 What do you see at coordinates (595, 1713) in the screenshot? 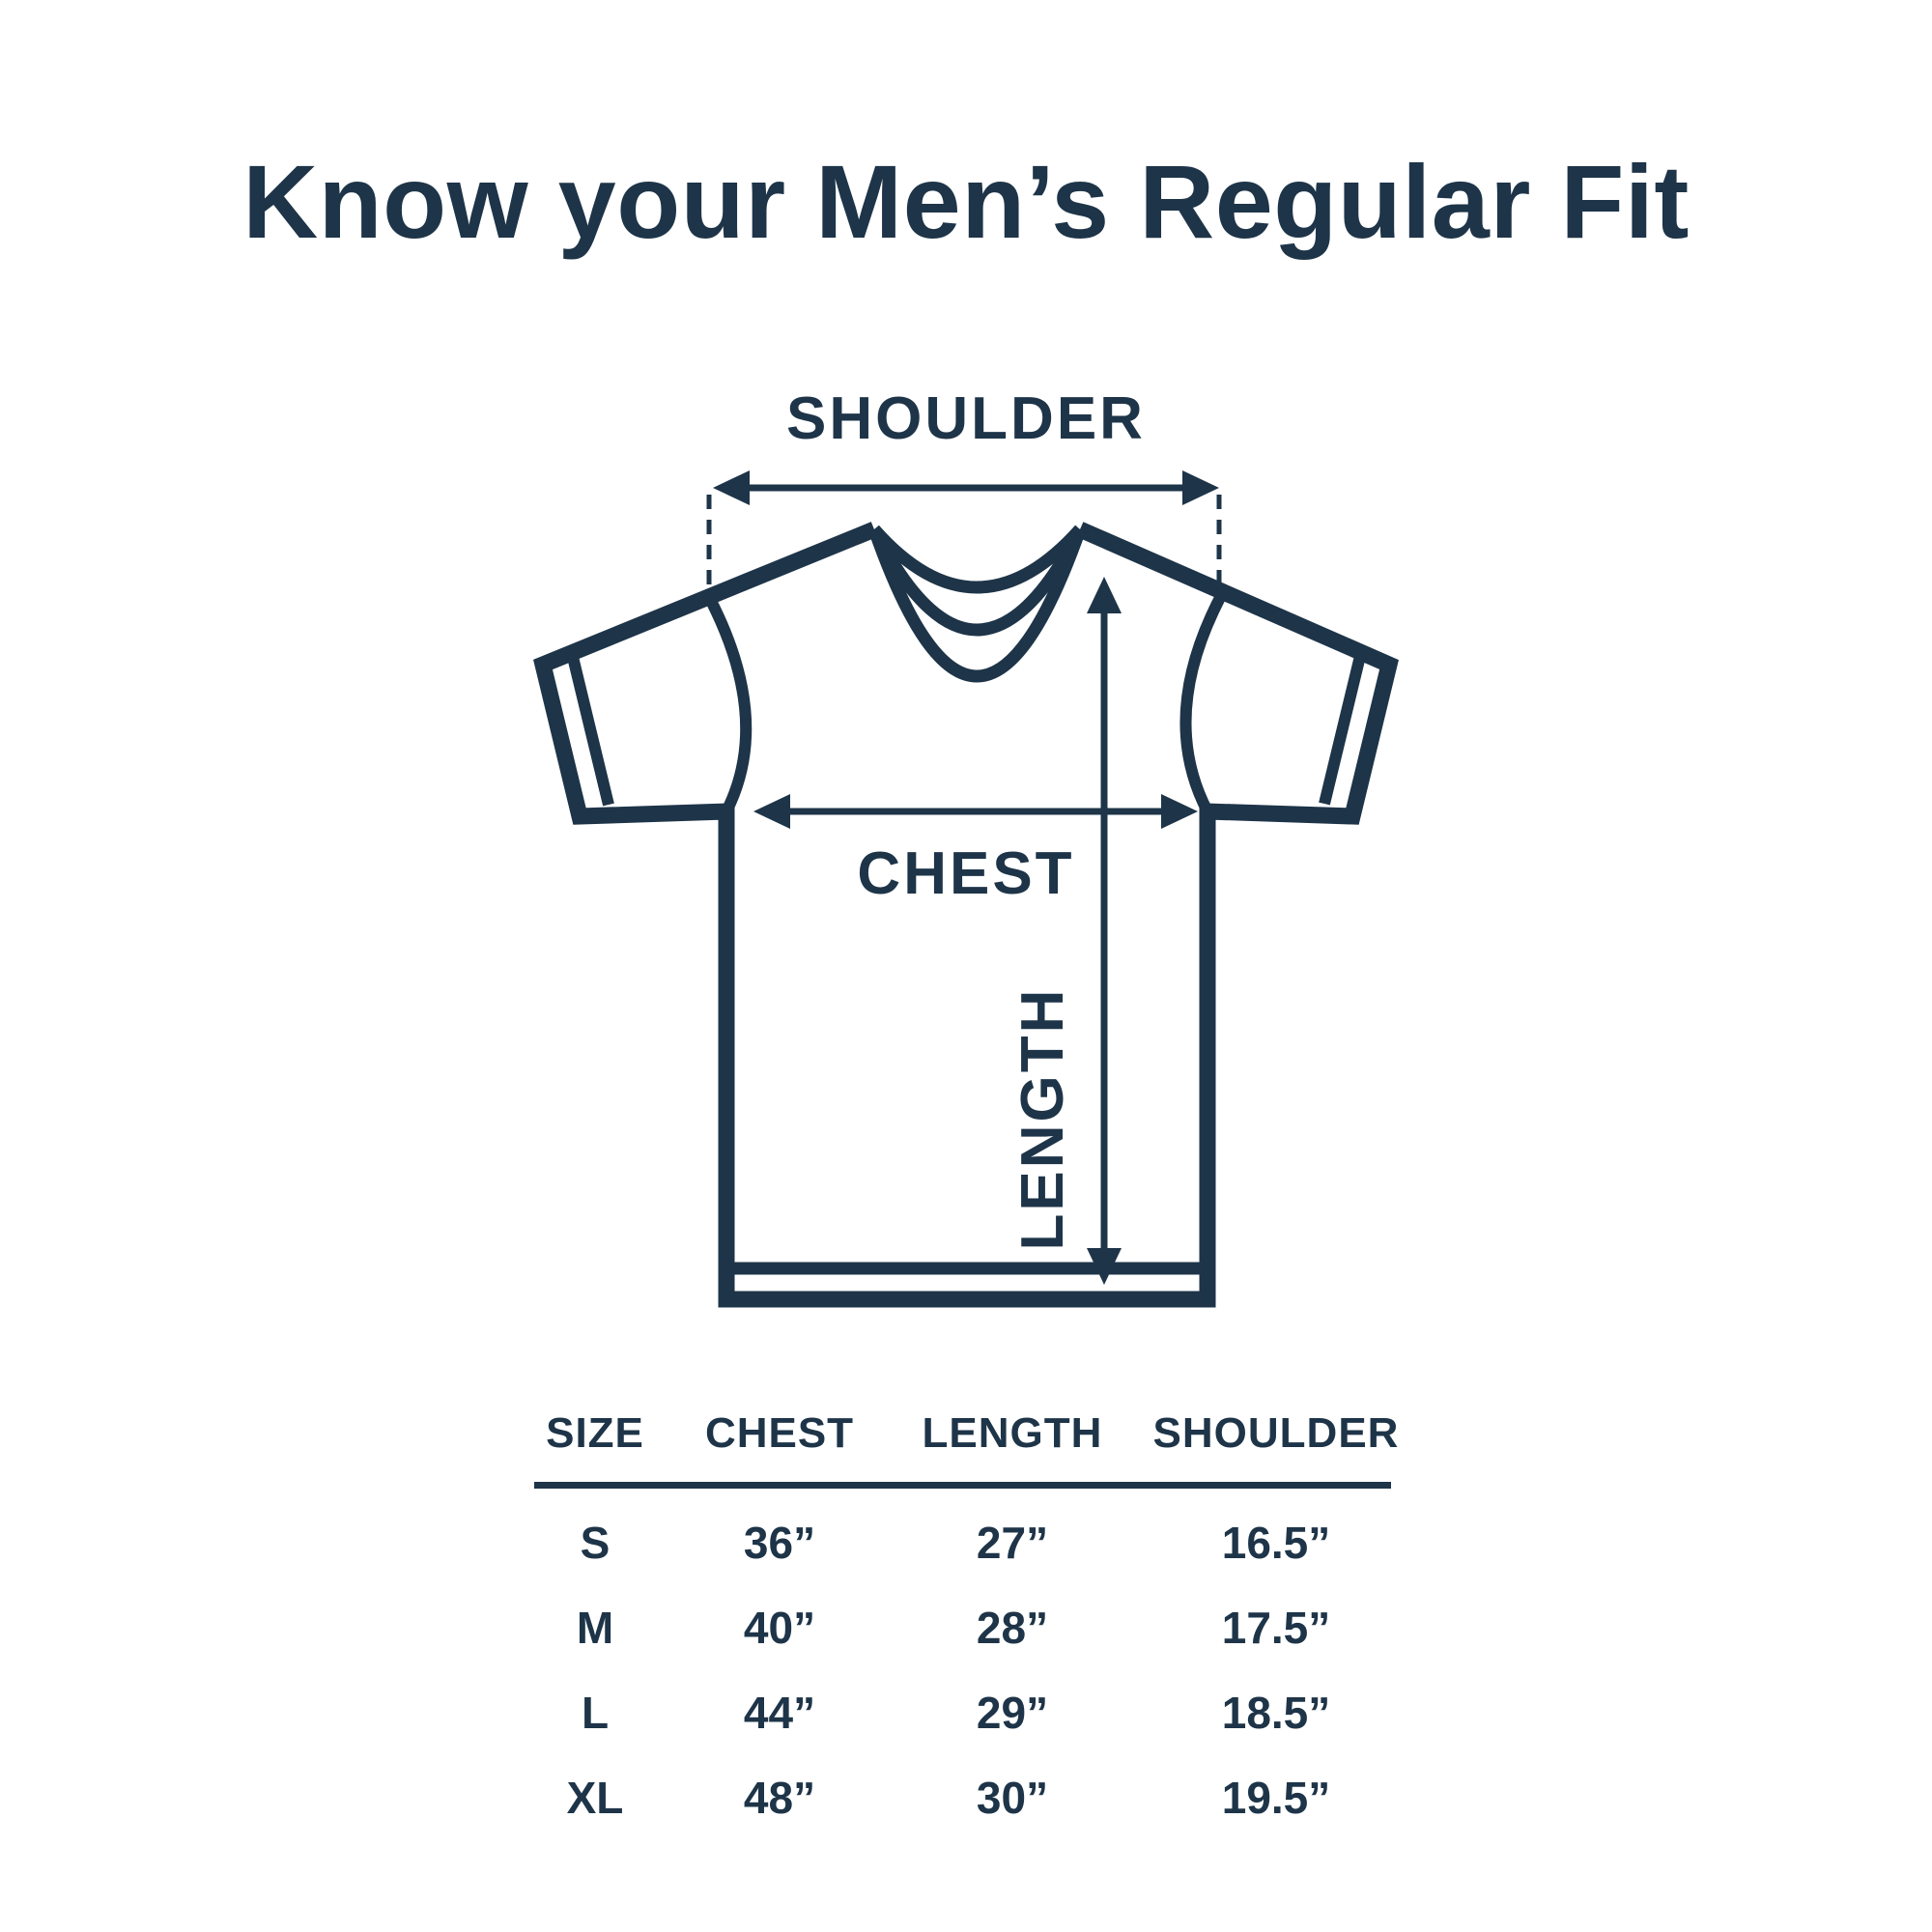
I see `cell-size: L` at bounding box center [595, 1713].